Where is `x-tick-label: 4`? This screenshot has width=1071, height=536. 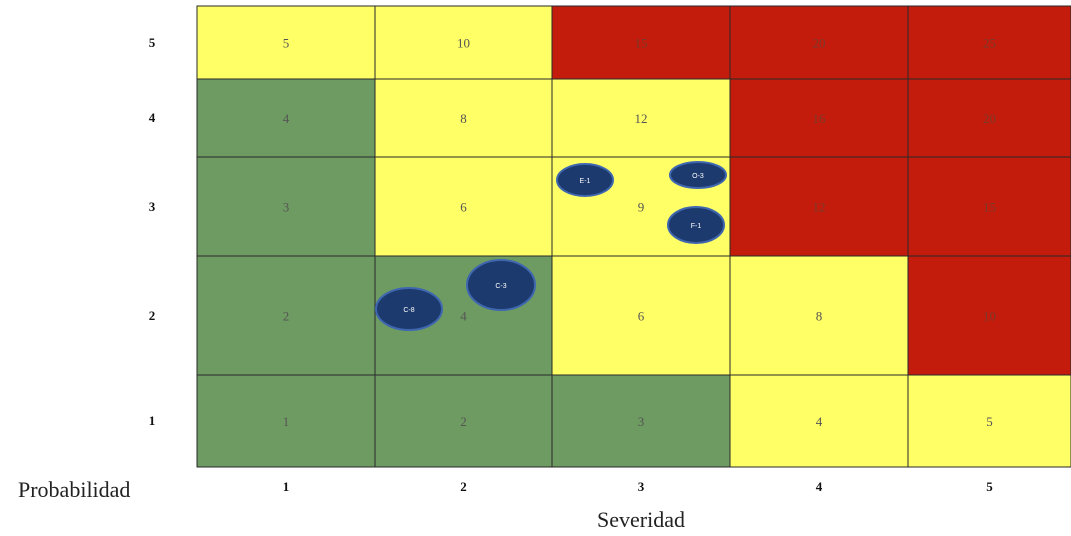
x-tick-label: 4 is located at coordinates (819, 486).